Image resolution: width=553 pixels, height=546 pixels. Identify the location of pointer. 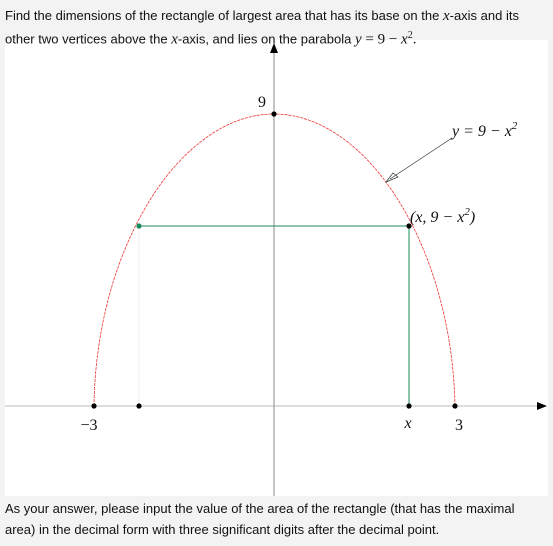
(421, 158).